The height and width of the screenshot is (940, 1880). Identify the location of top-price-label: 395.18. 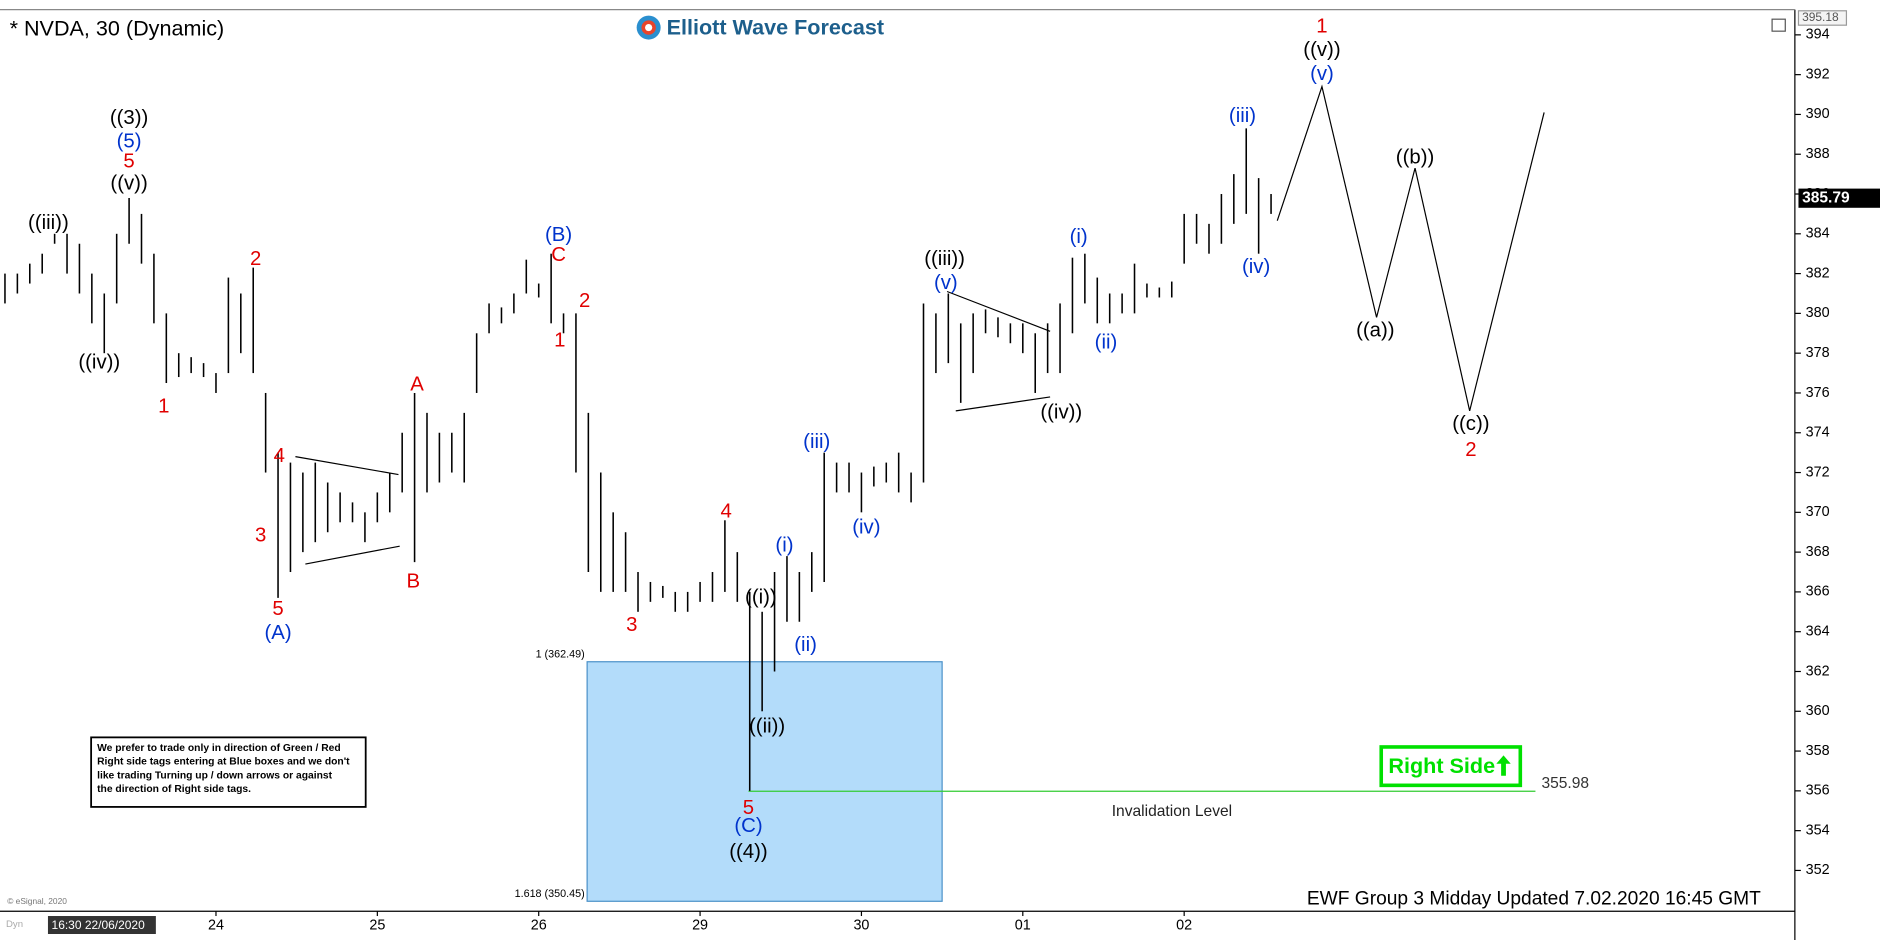
(1820, 17).